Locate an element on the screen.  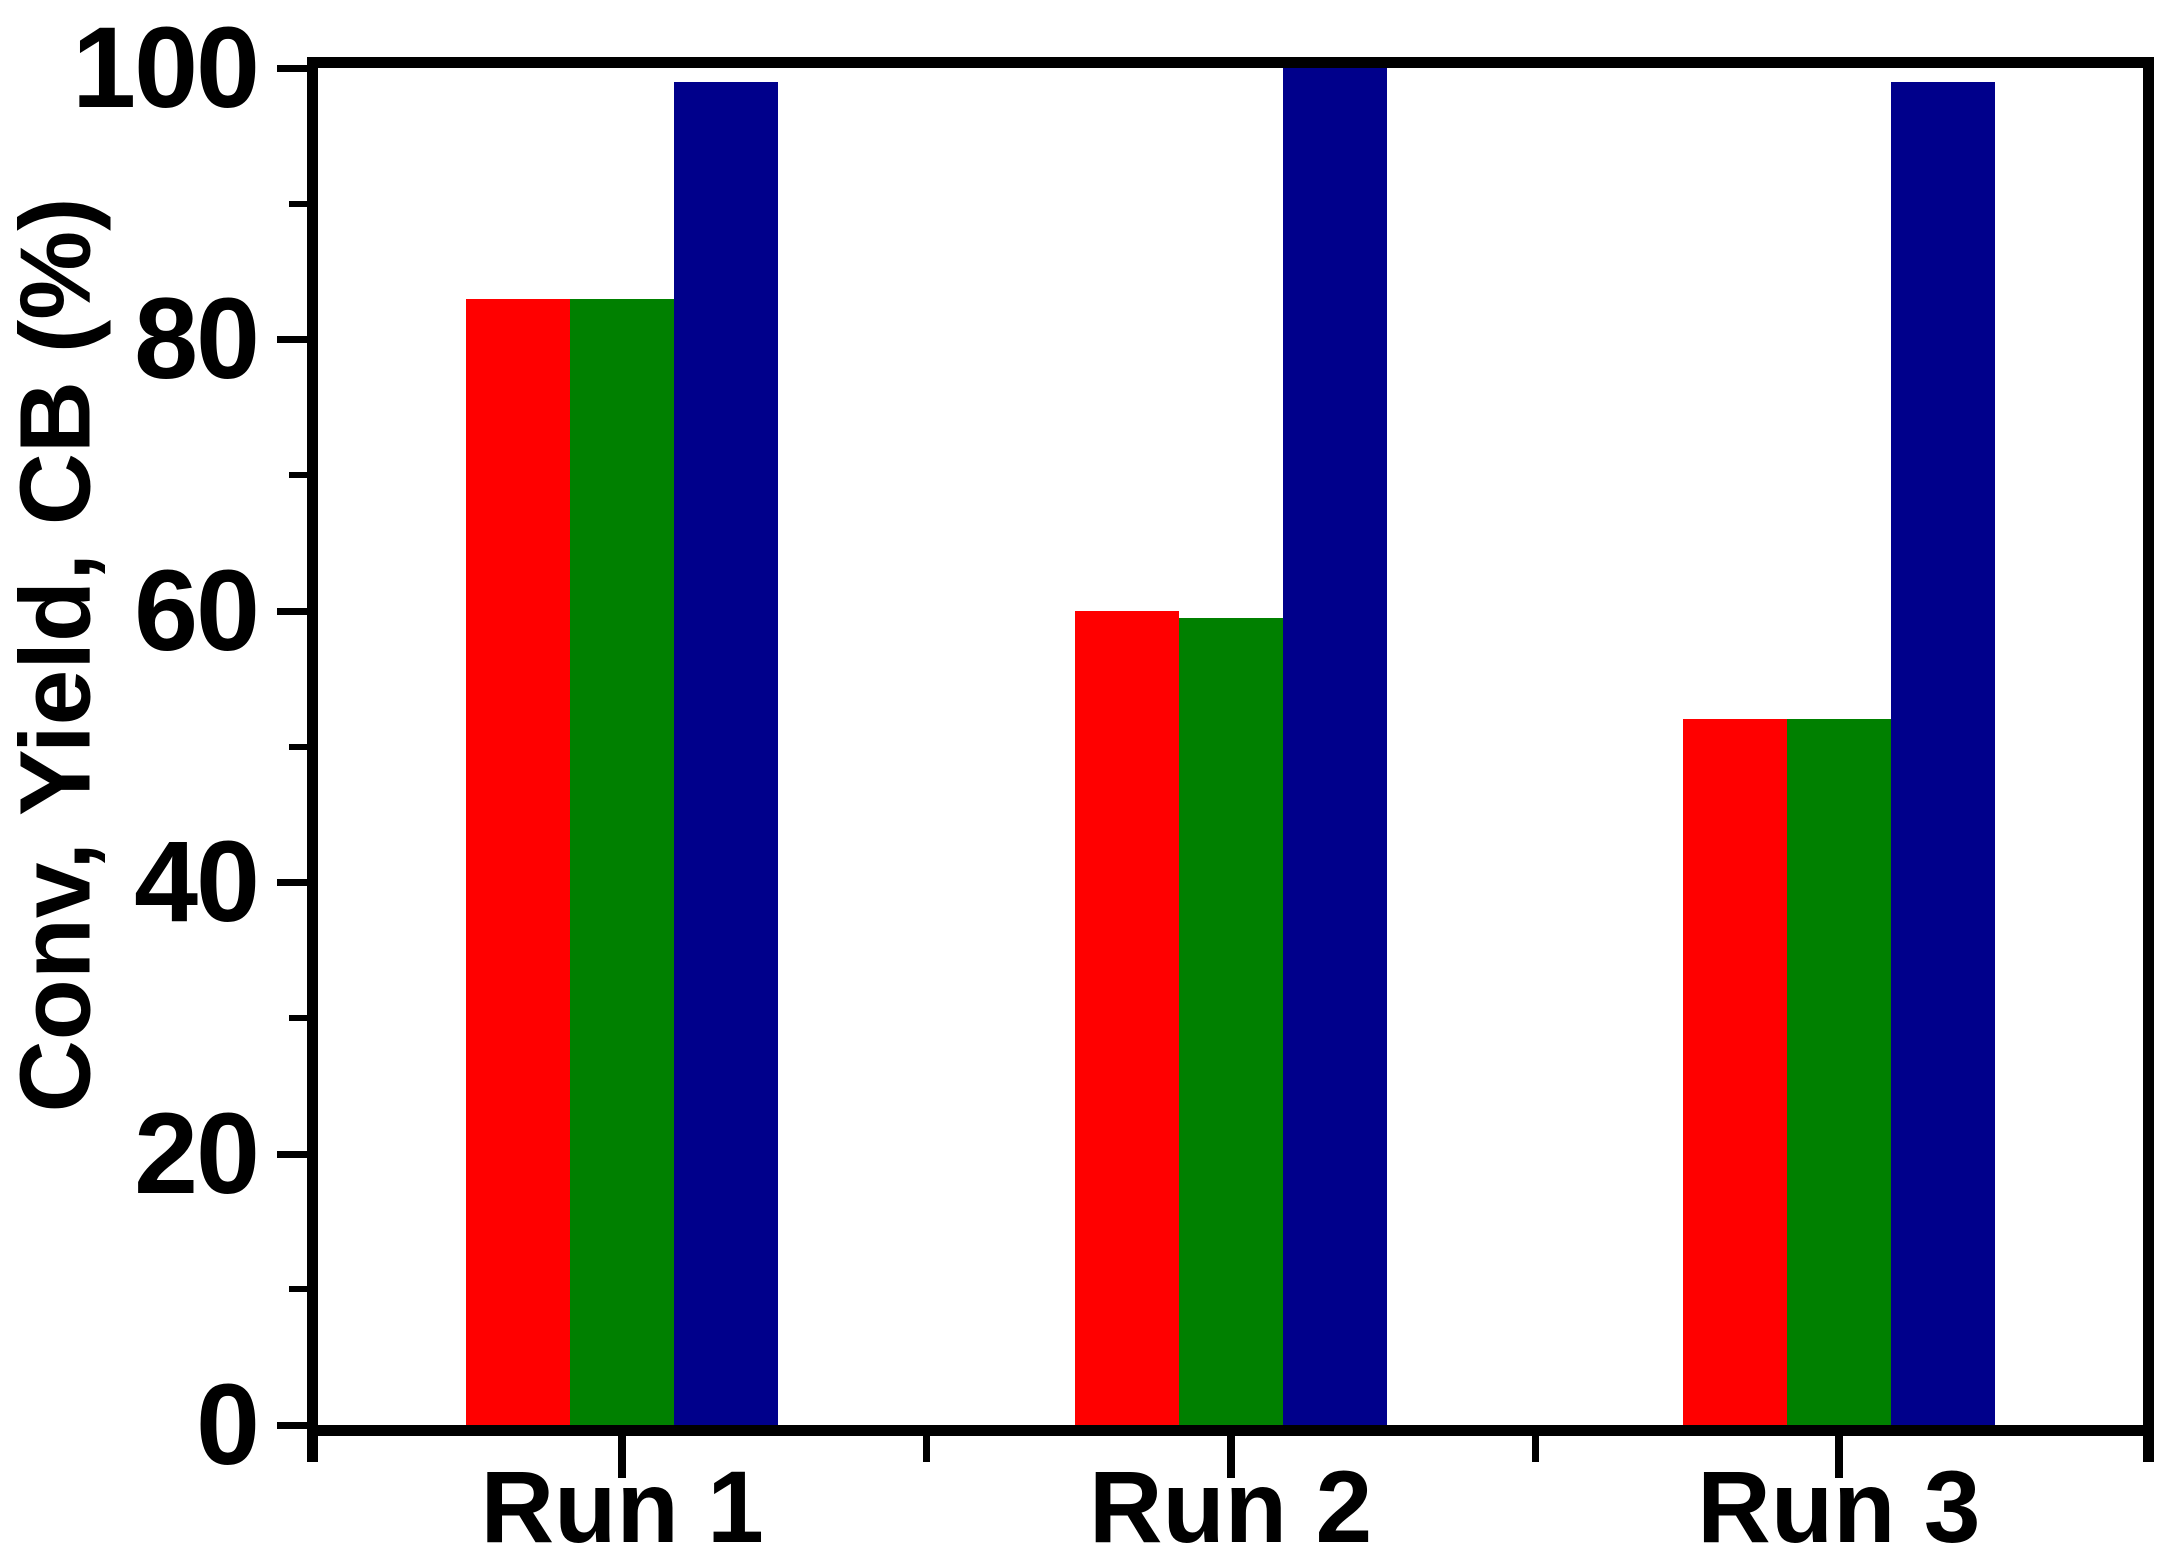
x-category-label-run-1: Run 1 is located at coordinates (622, 1507).